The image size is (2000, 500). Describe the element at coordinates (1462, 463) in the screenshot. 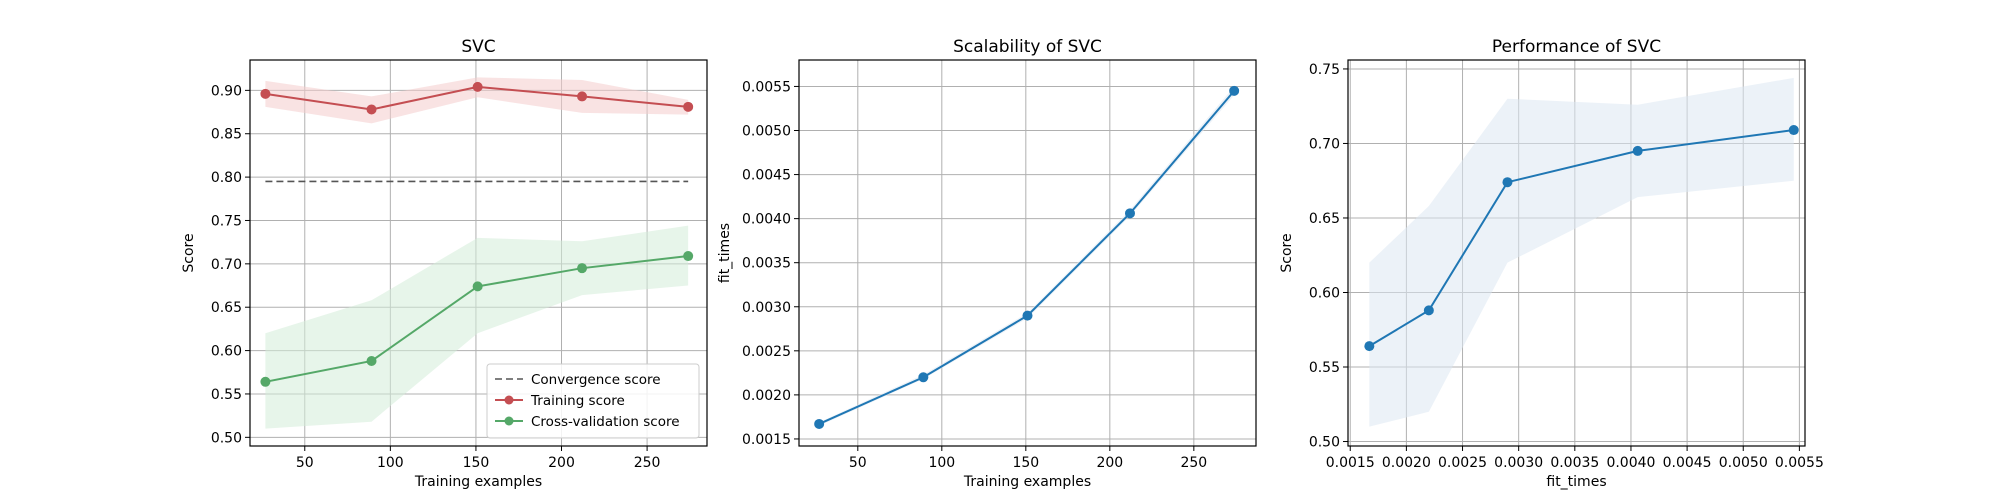

I see `x-tick-label: 0.0025` at that location.